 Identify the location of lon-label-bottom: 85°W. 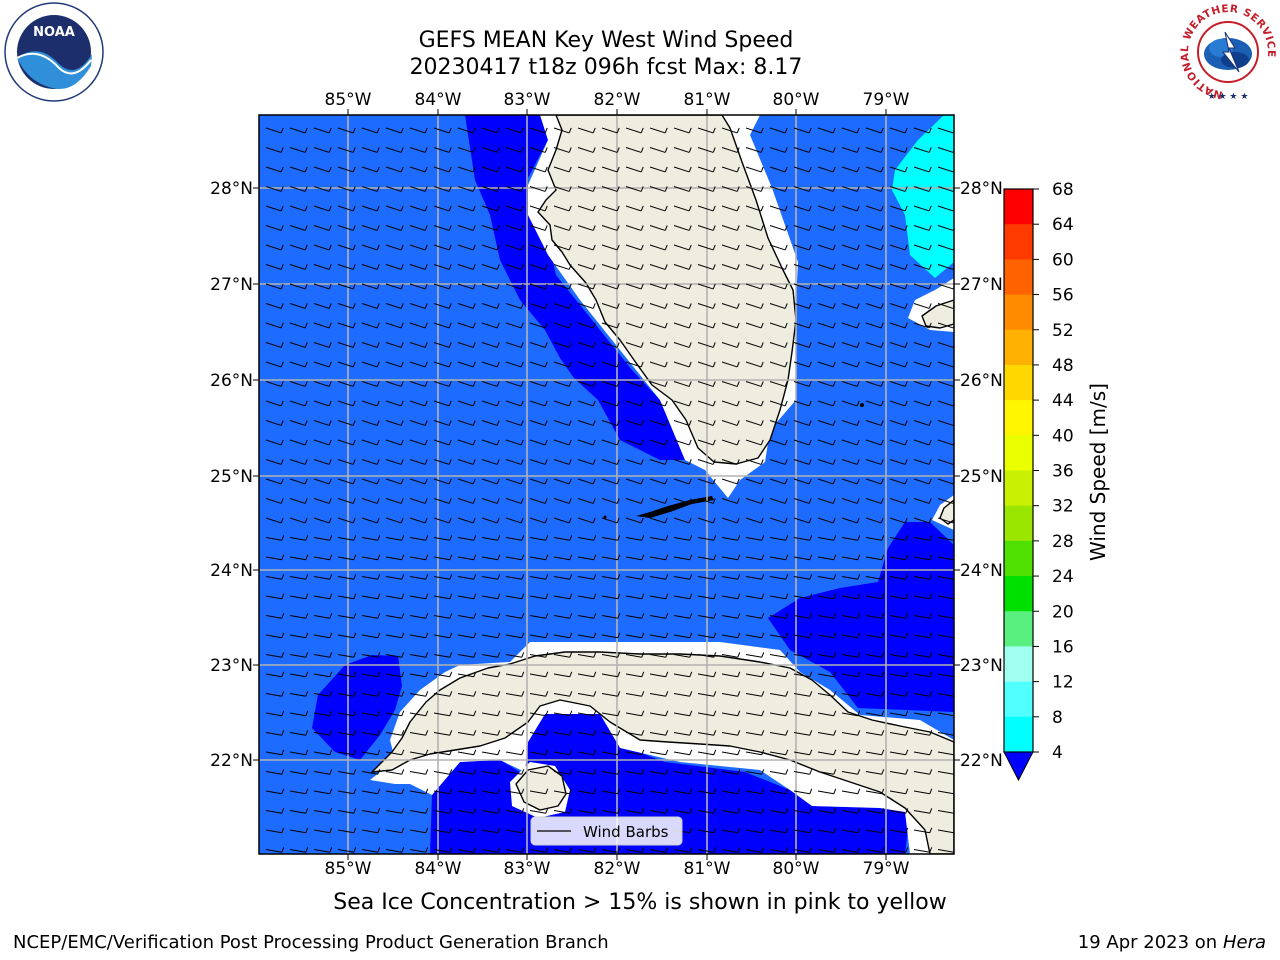
(348, 869).